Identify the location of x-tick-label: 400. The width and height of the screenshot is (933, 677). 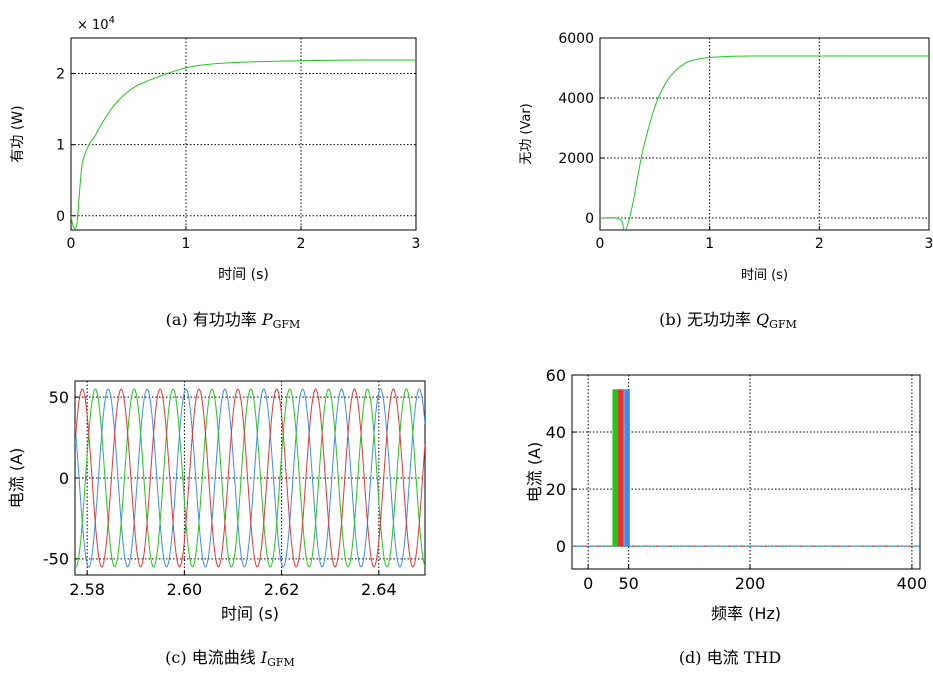
(912, 583).